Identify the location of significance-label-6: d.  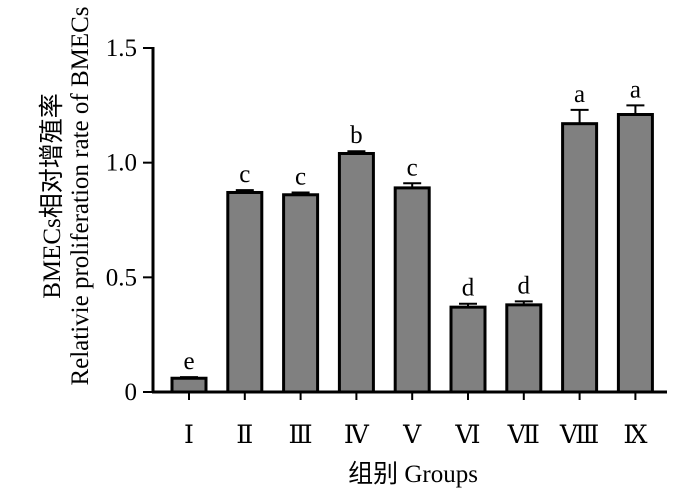
(468, 288).